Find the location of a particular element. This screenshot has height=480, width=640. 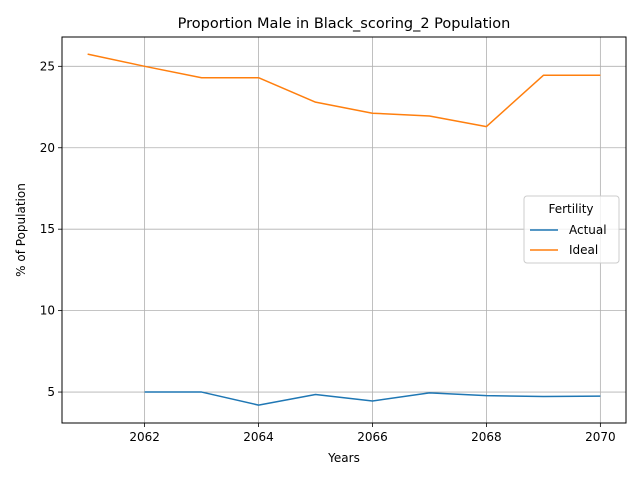

x-tick-label: 2070 is located at coordinates (600, 437).